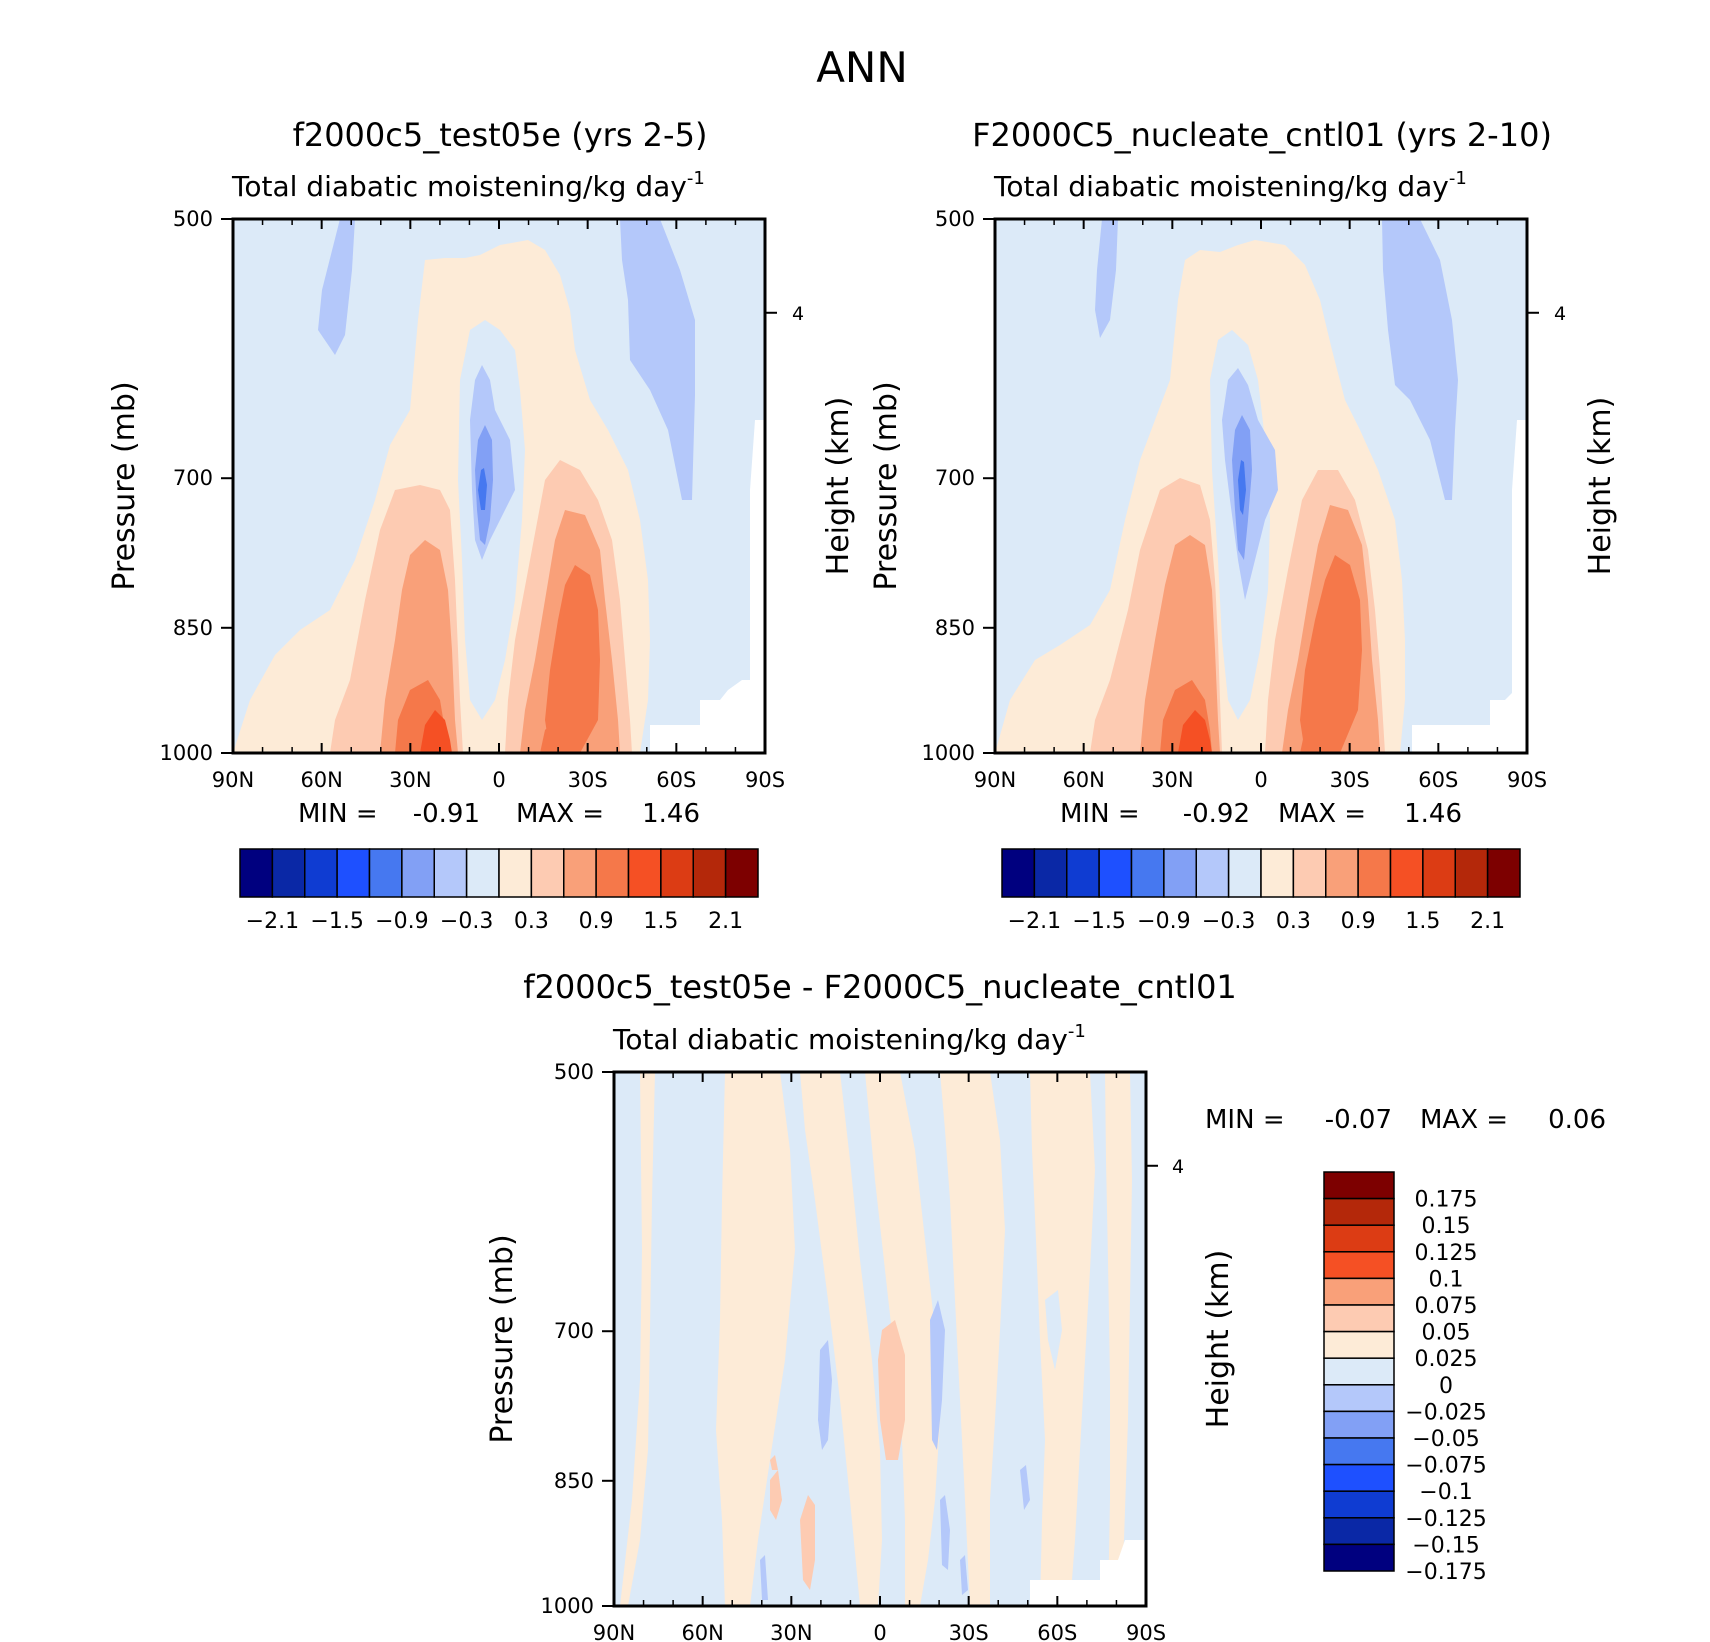 Image resolution: width=1710 pixels, height=1642 pixels. Describe the element at coordinates (1446, 1200) in the screenshot. I see `colorbar-label: 0.175` at that location.